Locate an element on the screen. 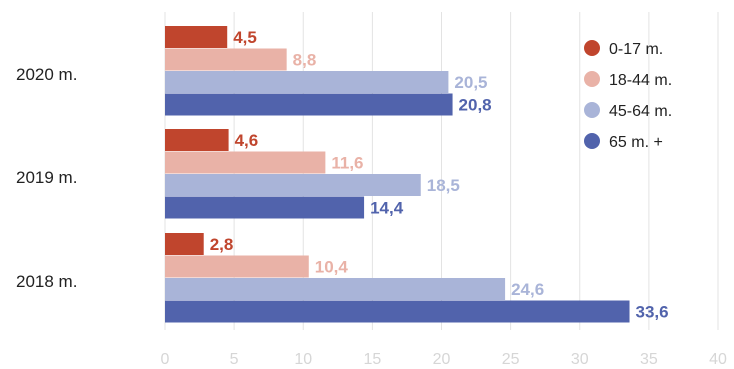 The width and height of the screenshot is (734, 369). x-tick-label: 20 is located at coordinates (442, 359).